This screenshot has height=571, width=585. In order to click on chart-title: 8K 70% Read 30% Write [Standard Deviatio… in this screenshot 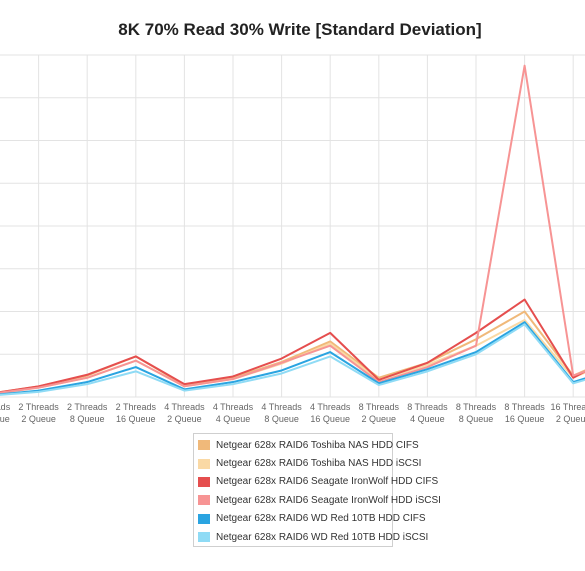, I will do `click(299, 29)`.